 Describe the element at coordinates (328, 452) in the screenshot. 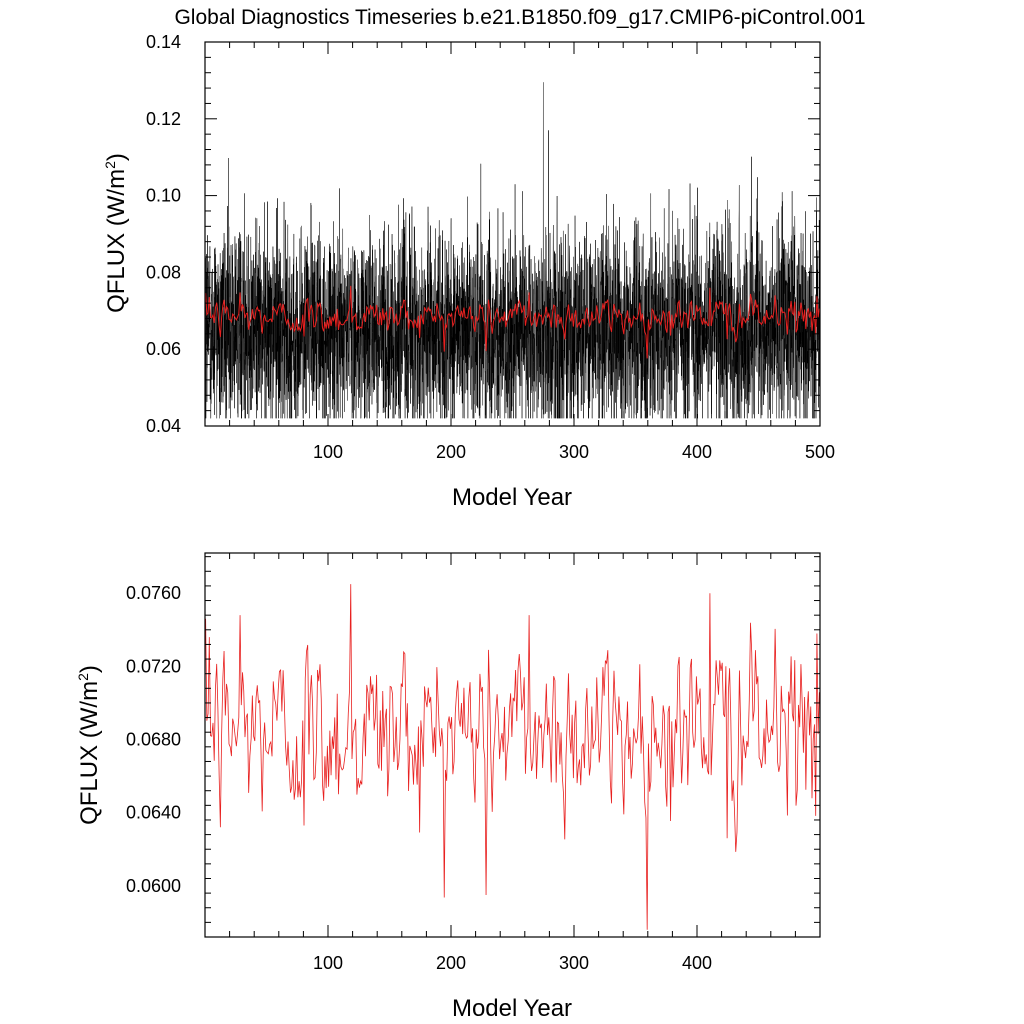

I see `top-x-tick-label: 100` at that location.